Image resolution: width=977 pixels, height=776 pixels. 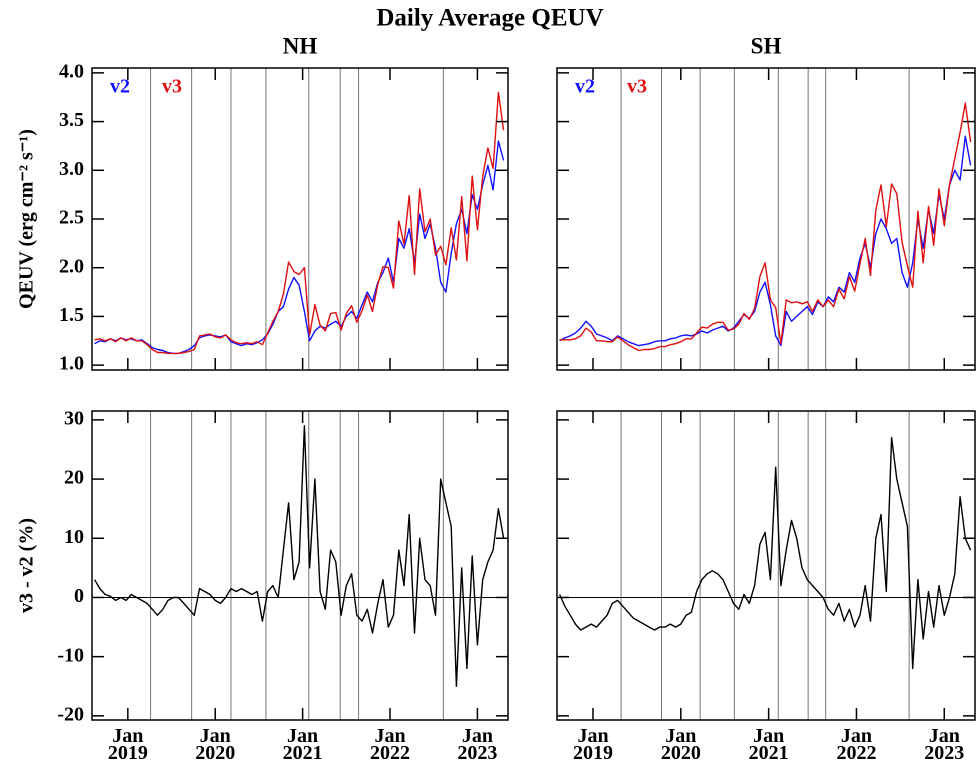 I want to click on y-tick-label: -10, so click(x=70, y=655).